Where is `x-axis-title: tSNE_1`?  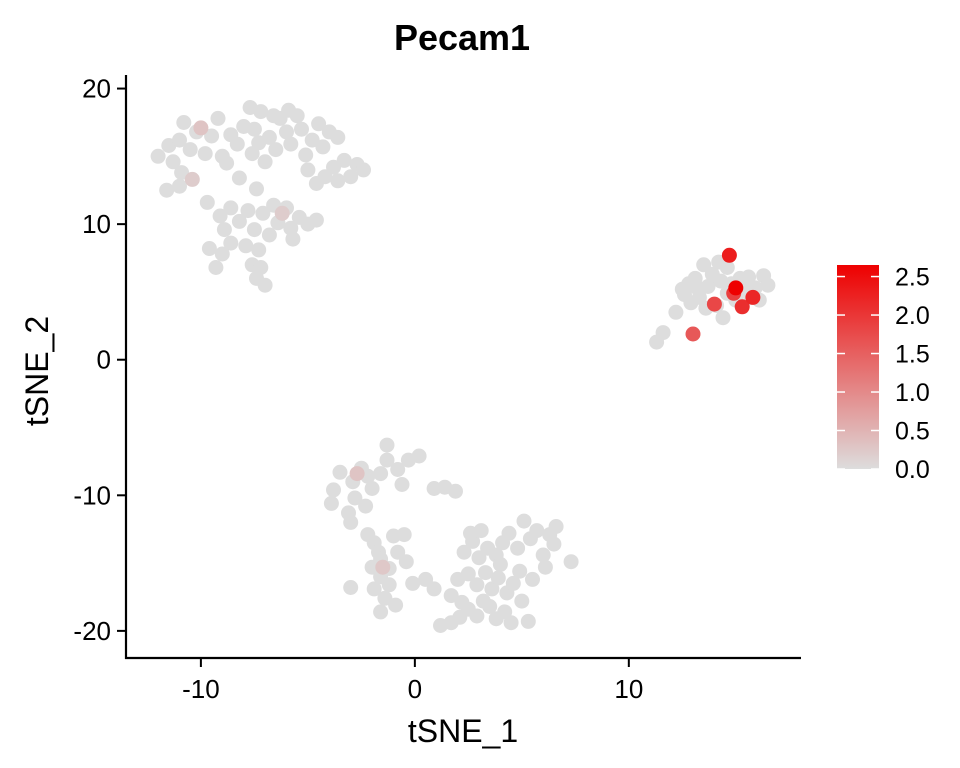 x-axis-title: tSNE_1 is located at coordinates (463, 731).